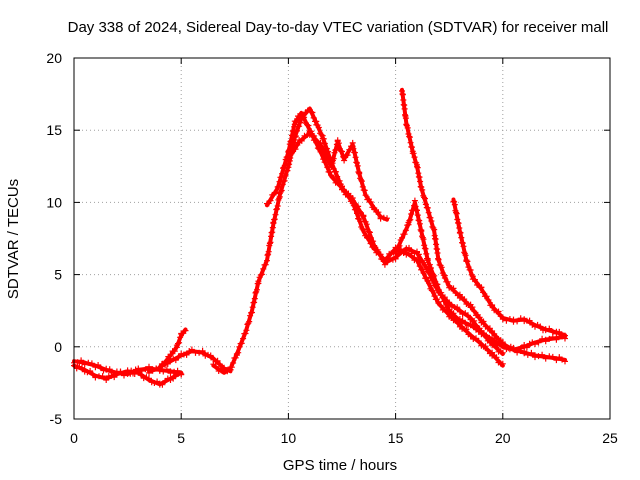 The width and height of the screenshot is (640, 480). What do you see at coordinates (74, 438) in the screenshot?
I see `x-tick-label: 0` at bounding box center [74, 438].